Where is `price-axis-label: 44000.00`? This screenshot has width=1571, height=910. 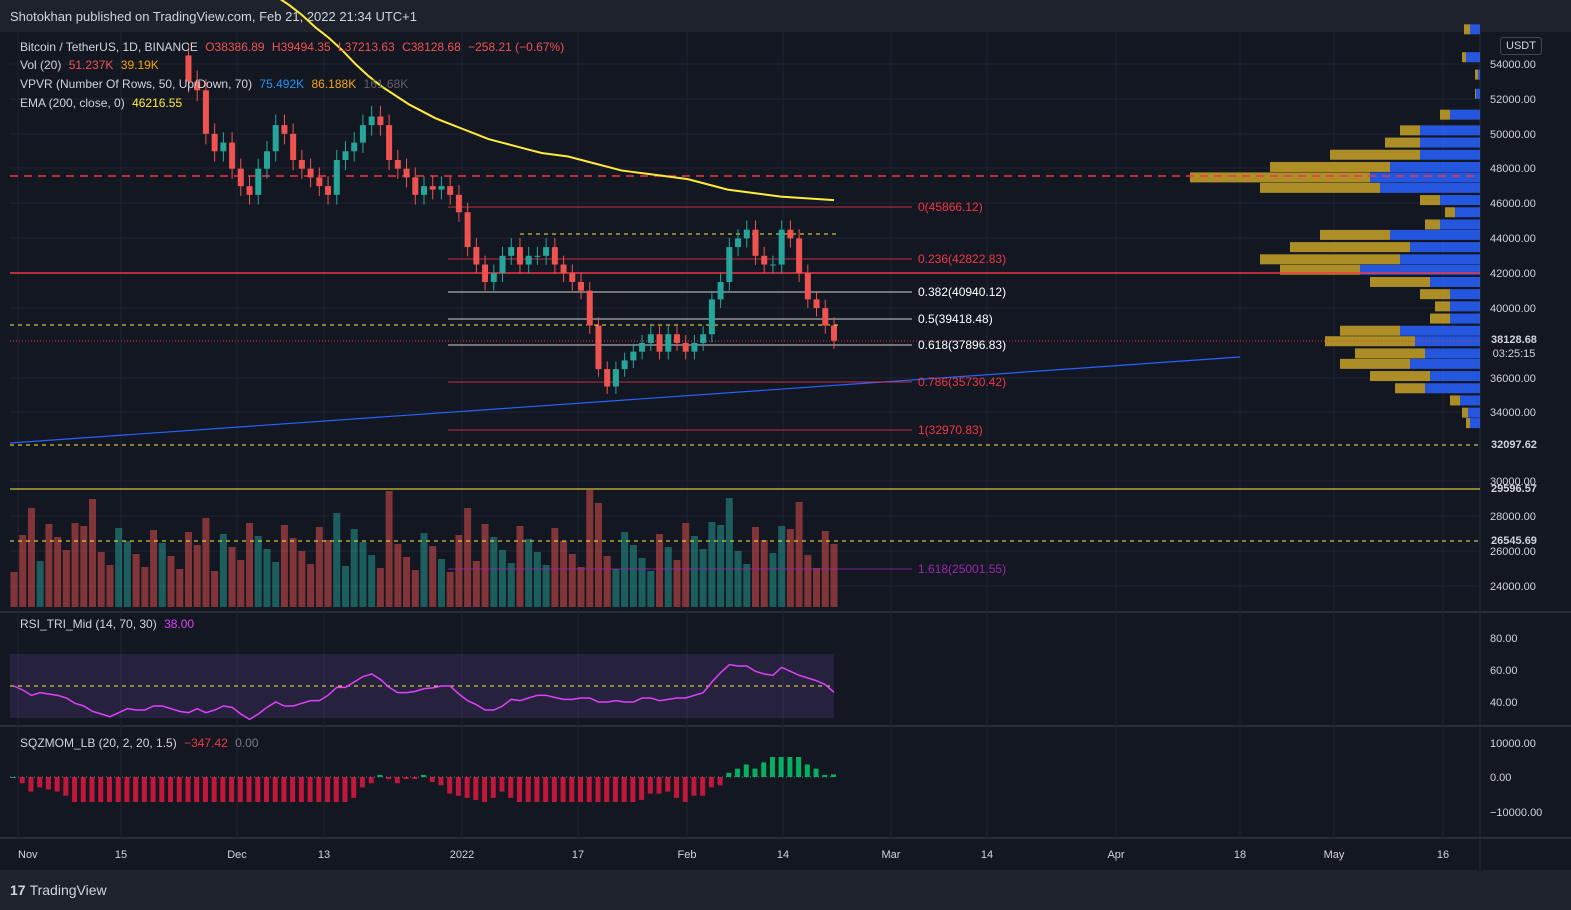
price-axis-label: 44000.00 is located at coordinates (1513, 239).